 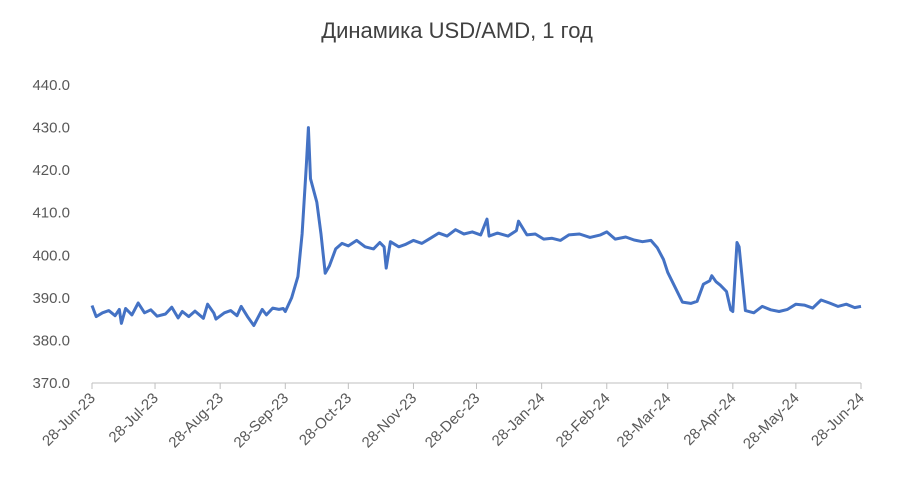 I want to click on y-tick-label: 430.0, so click(x=51, y=128).